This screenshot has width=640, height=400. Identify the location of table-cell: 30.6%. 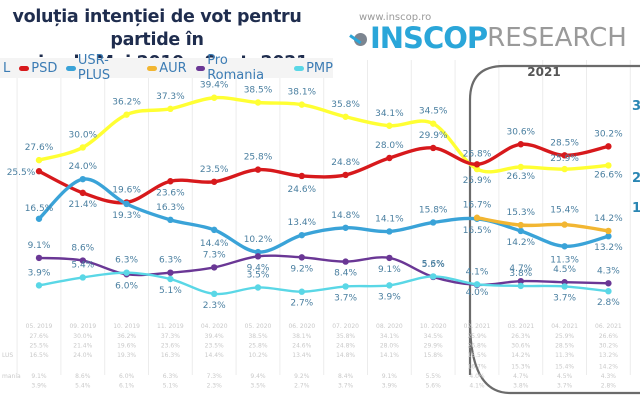
(520, 346).